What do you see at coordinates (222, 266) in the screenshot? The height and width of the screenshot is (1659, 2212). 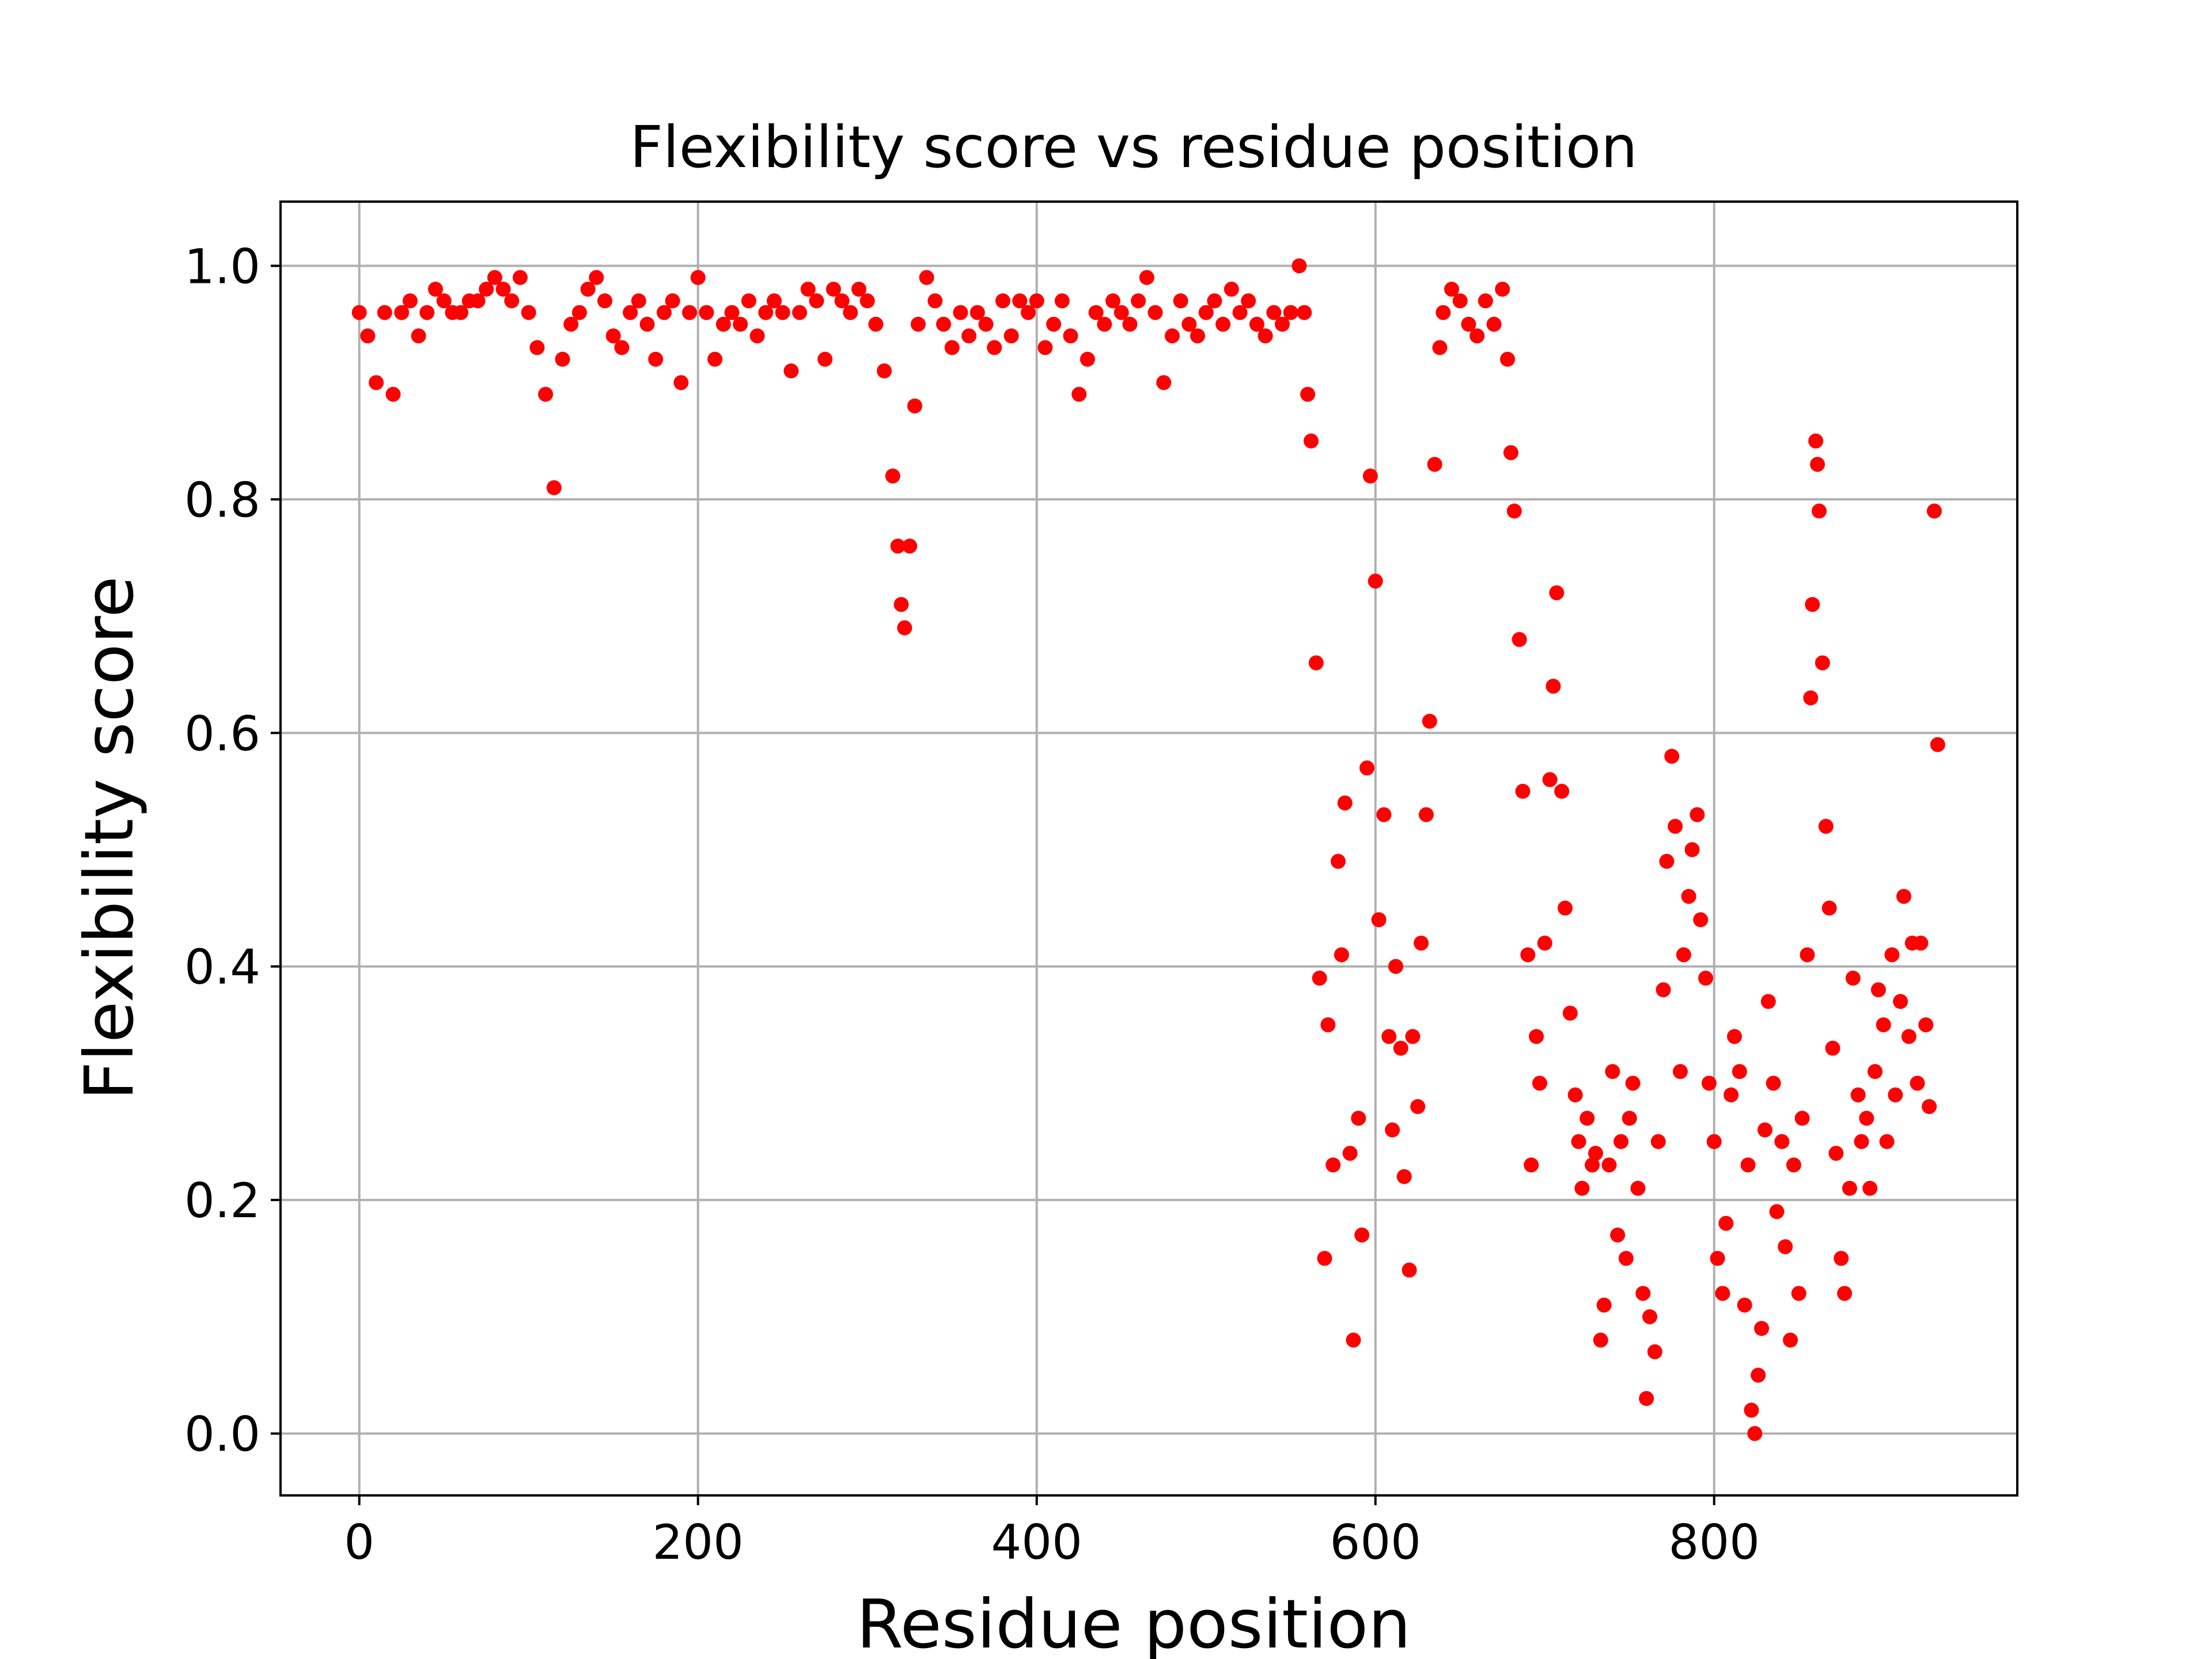 I see `y-tick-label: 1.0` at bounding box center [222, 266].